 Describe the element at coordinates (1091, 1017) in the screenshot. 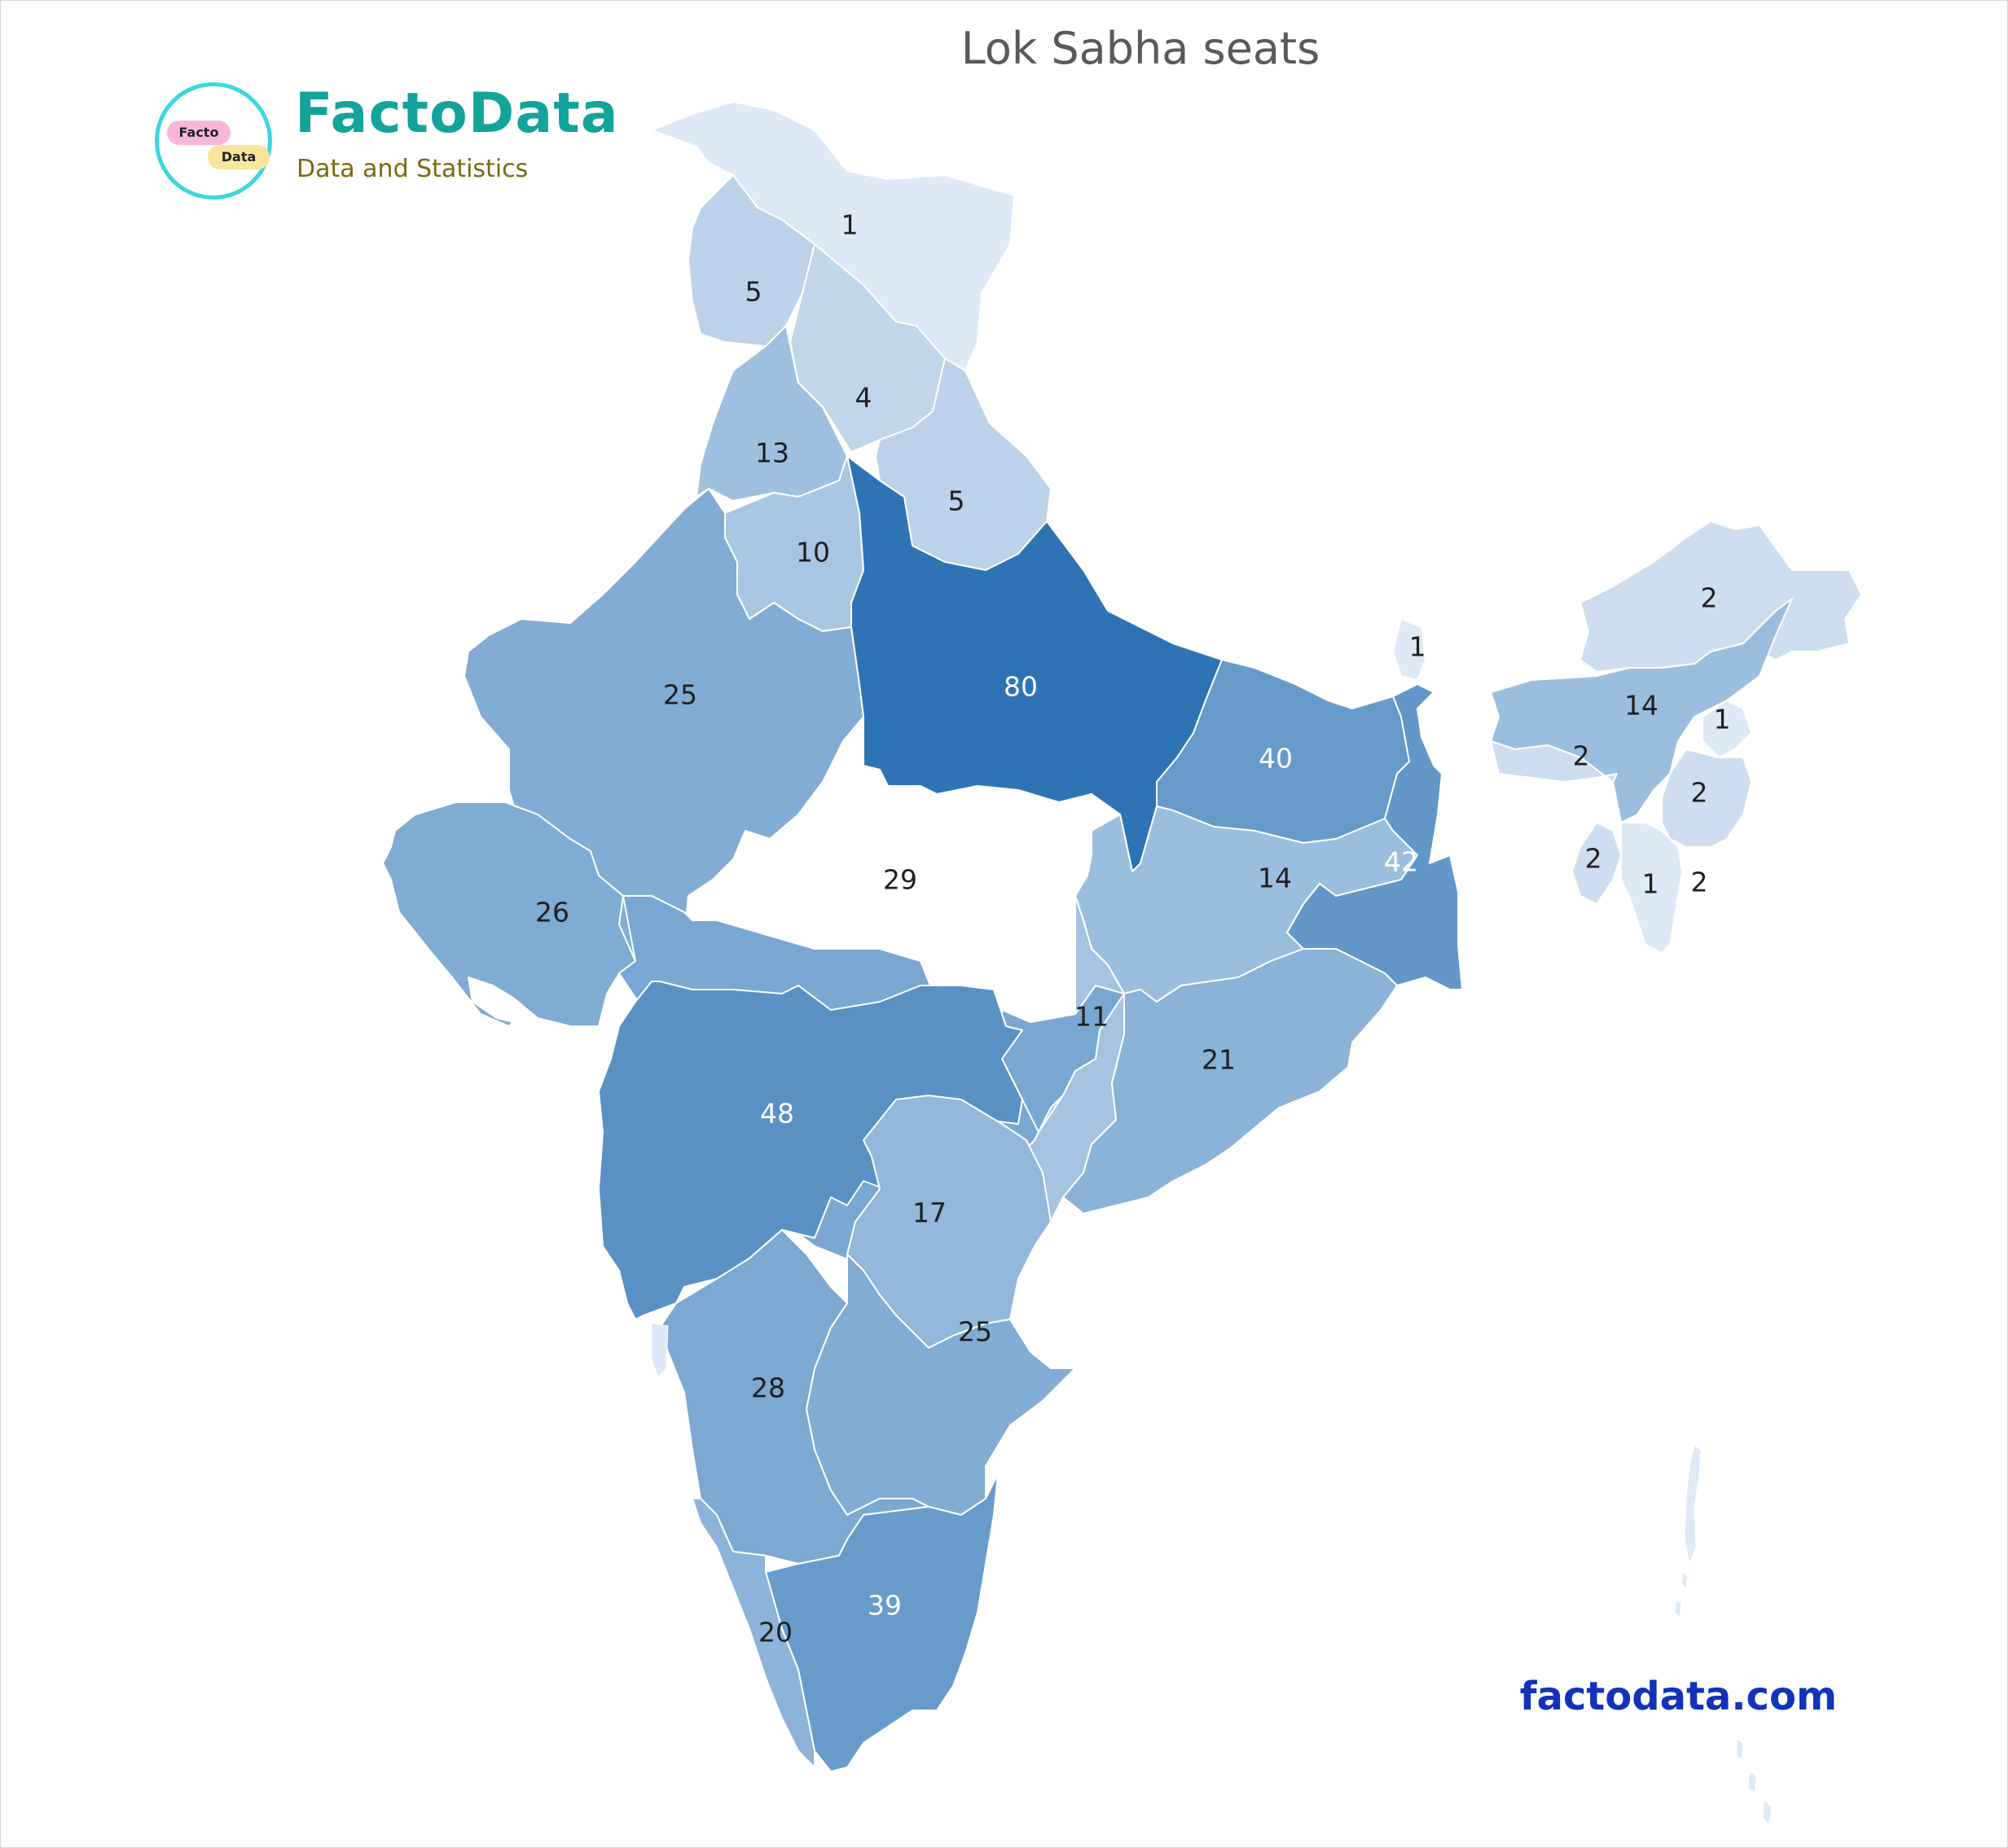

I see `seat-count-label: 11` at that location.